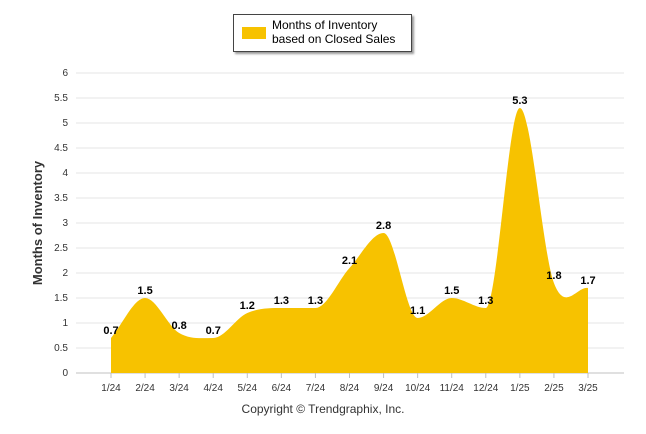 This screenshot has height=434, width=646. Describe the element at coordinates (65, 323) in the screenshot. I see `y-tick-label: 1` at that location.